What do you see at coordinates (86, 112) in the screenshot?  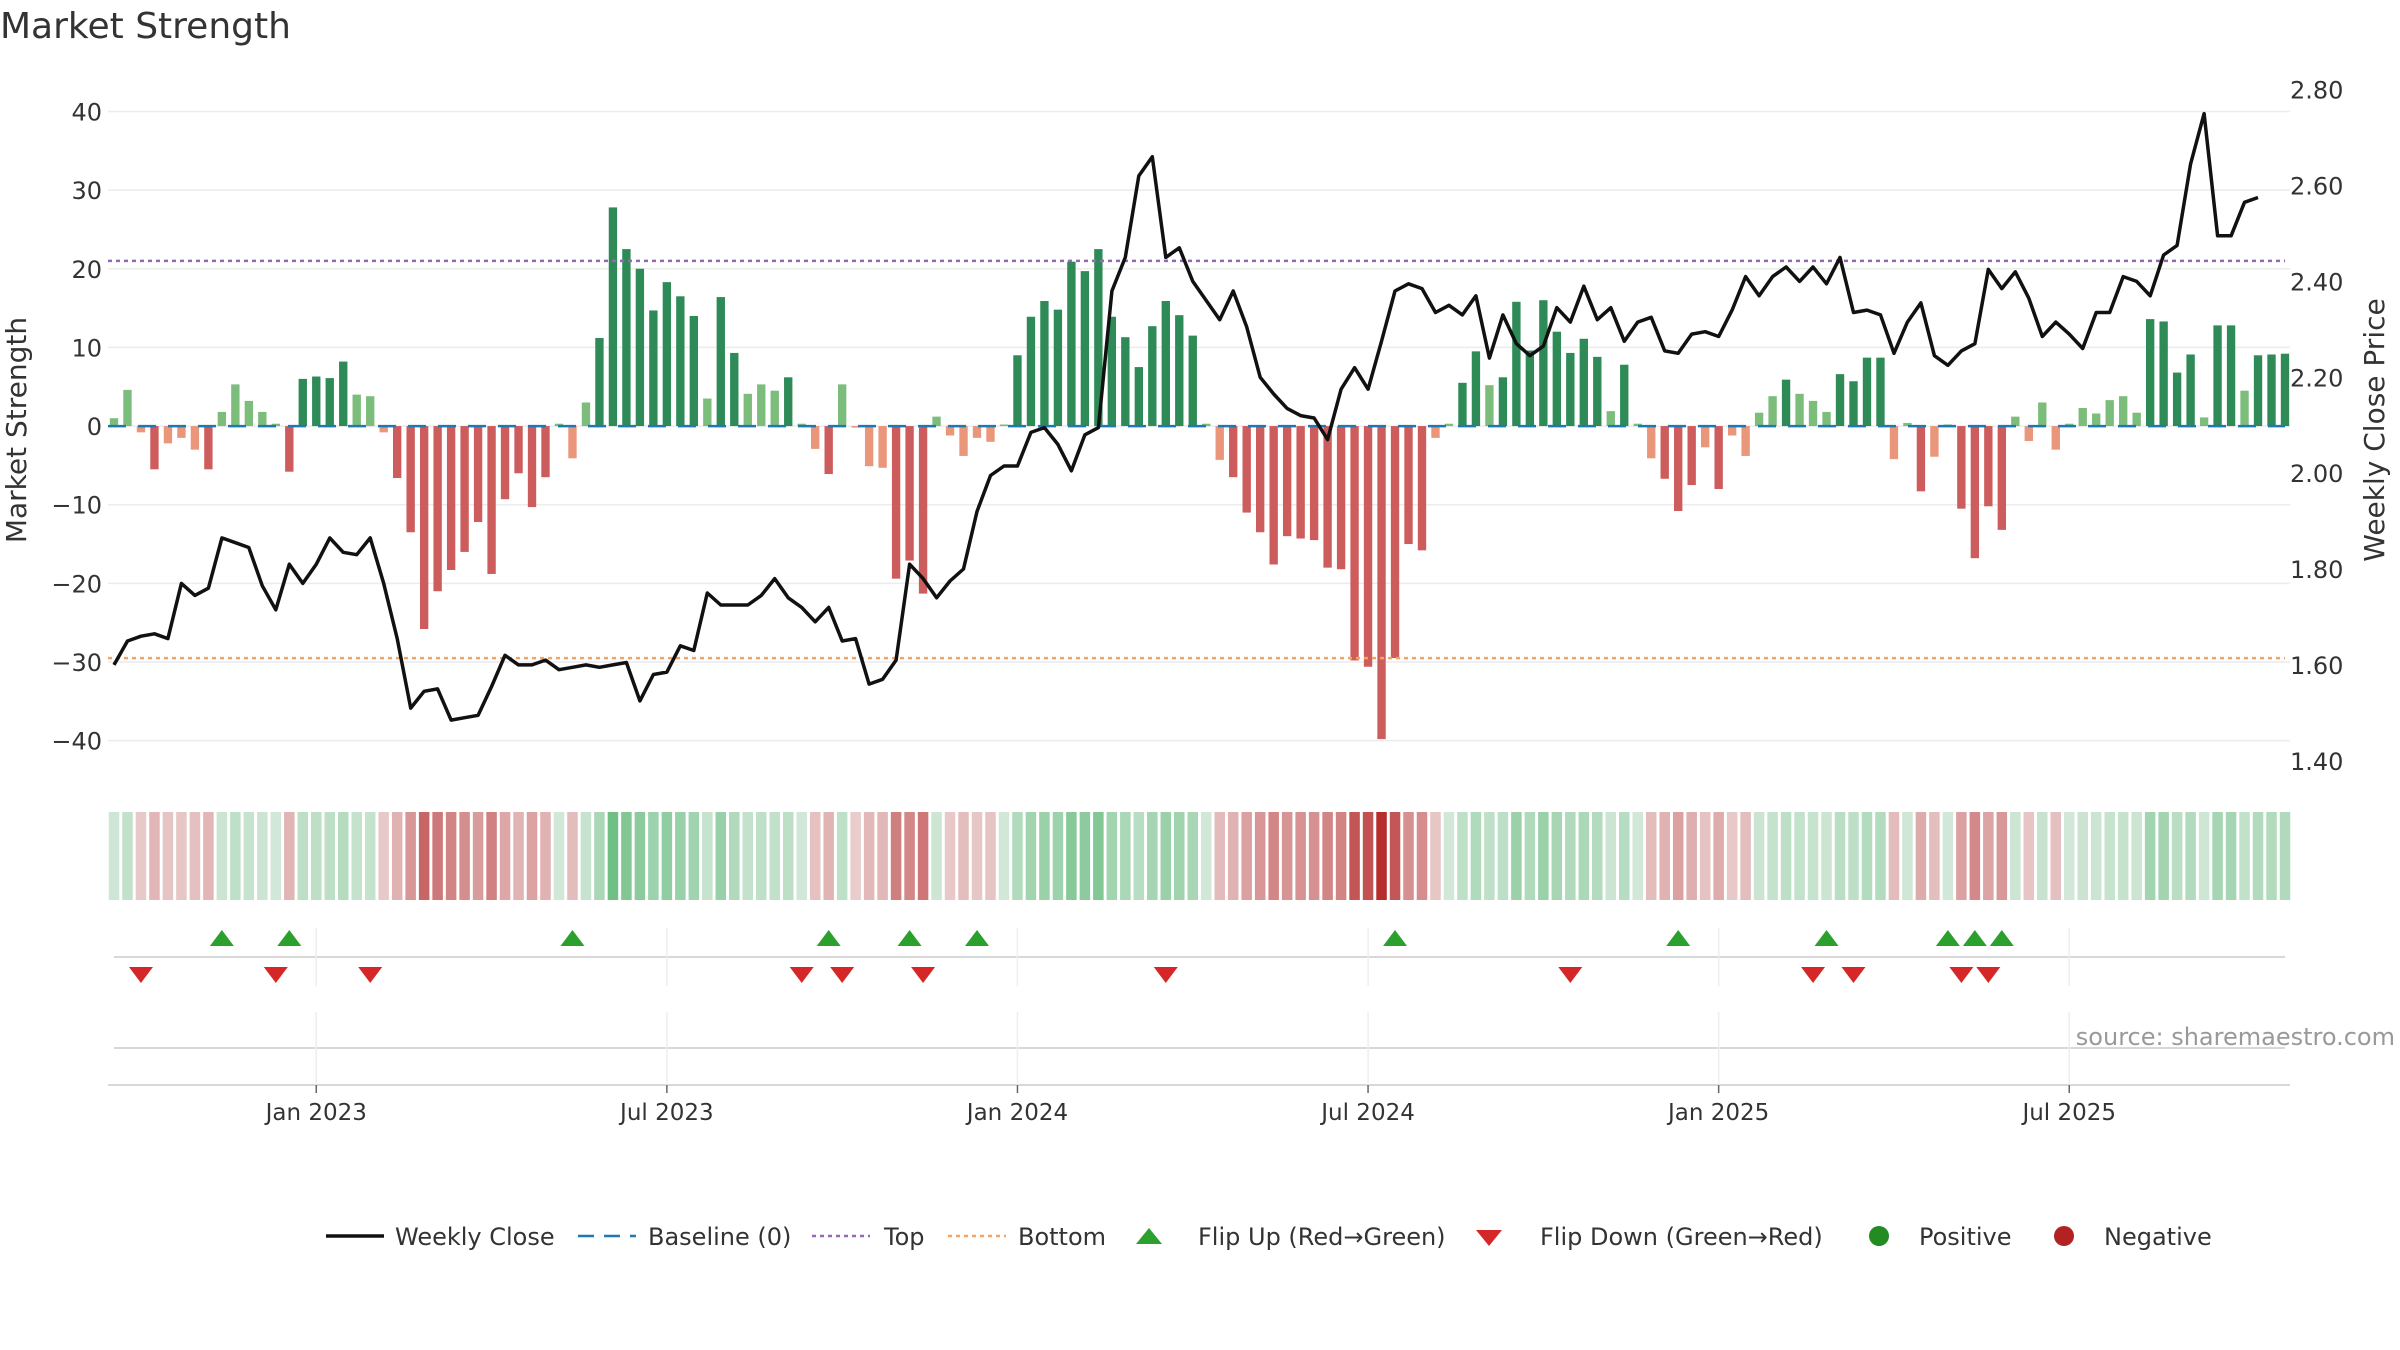 I see `left-tick-label: 40` at bounding box center [86, 112].